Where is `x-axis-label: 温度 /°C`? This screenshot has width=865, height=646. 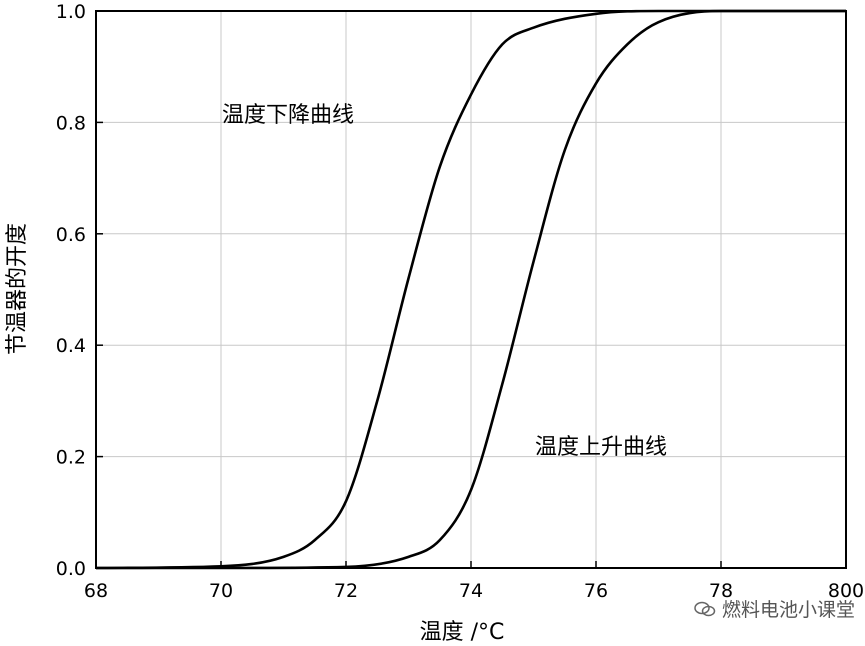
x-axis-label: 温度 /°C is located at coordinates (462, 632).